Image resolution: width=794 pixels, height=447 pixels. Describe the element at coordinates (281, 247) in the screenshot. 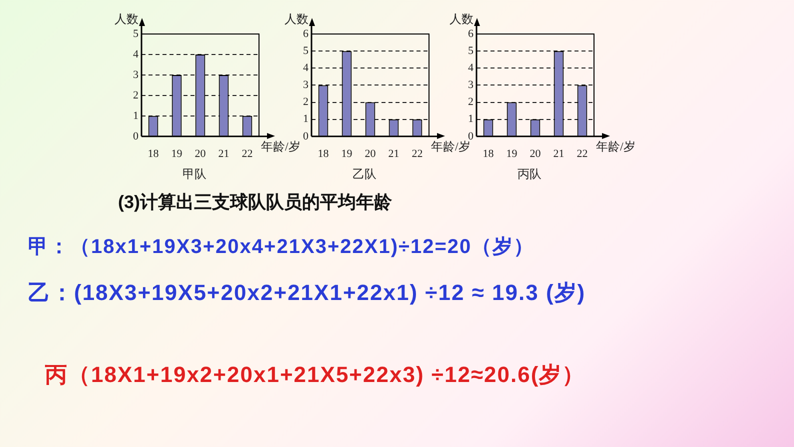

I see `text: 甲：（18x1+19X3+20x4+21X3+22X1)÷12=20（岁）` at that location.